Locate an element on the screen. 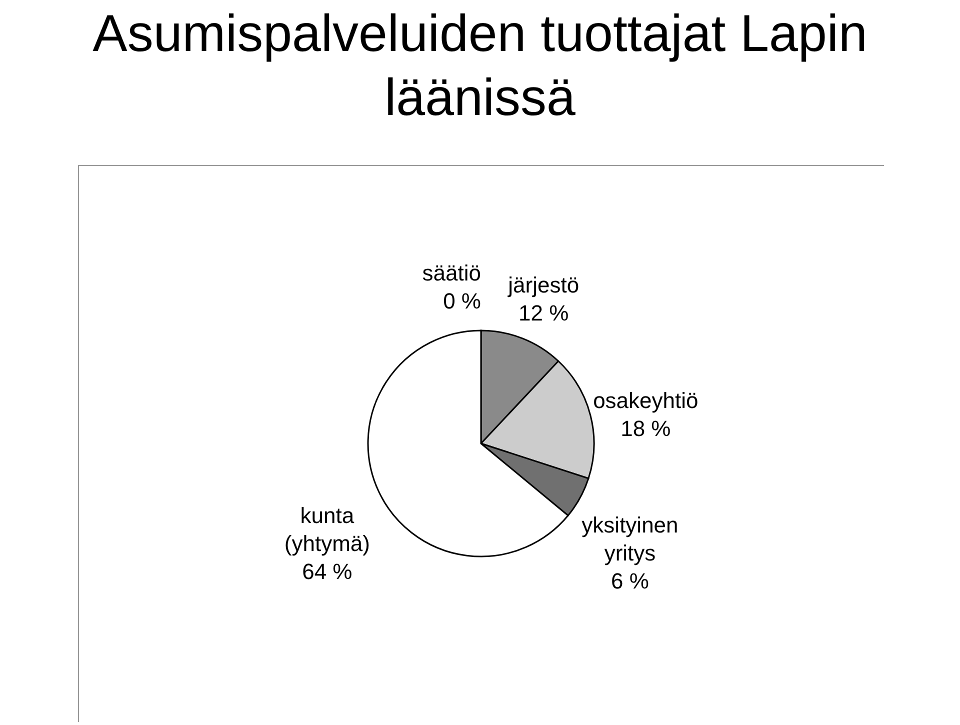 The height and width of the screenshot is (725, 960). category-label: säätiö is located at coordinates (451, 273).